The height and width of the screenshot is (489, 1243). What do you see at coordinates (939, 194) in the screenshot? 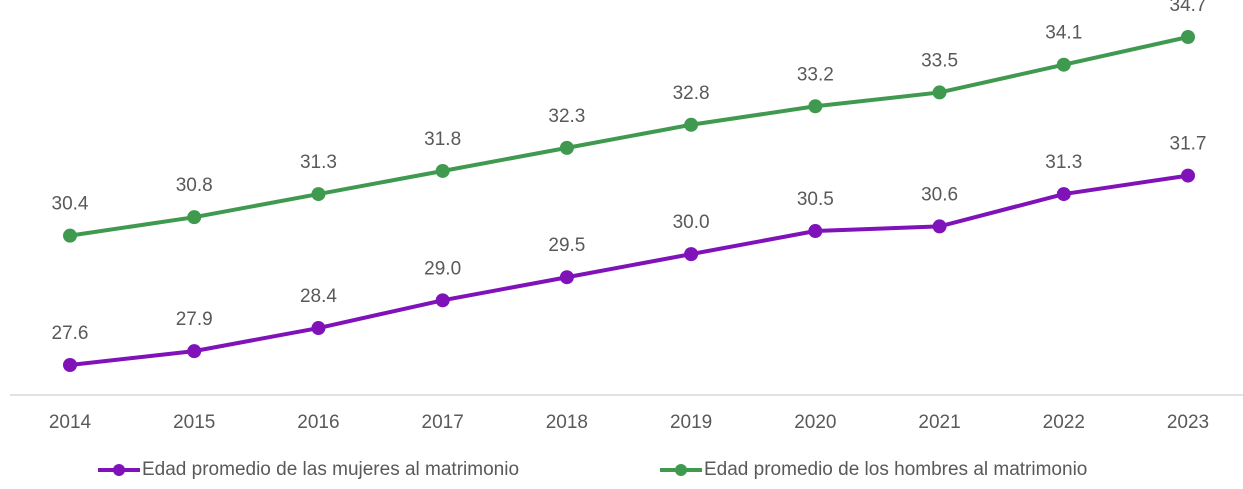
I see `data-label: 30.6` at bounding box center [939, 194].